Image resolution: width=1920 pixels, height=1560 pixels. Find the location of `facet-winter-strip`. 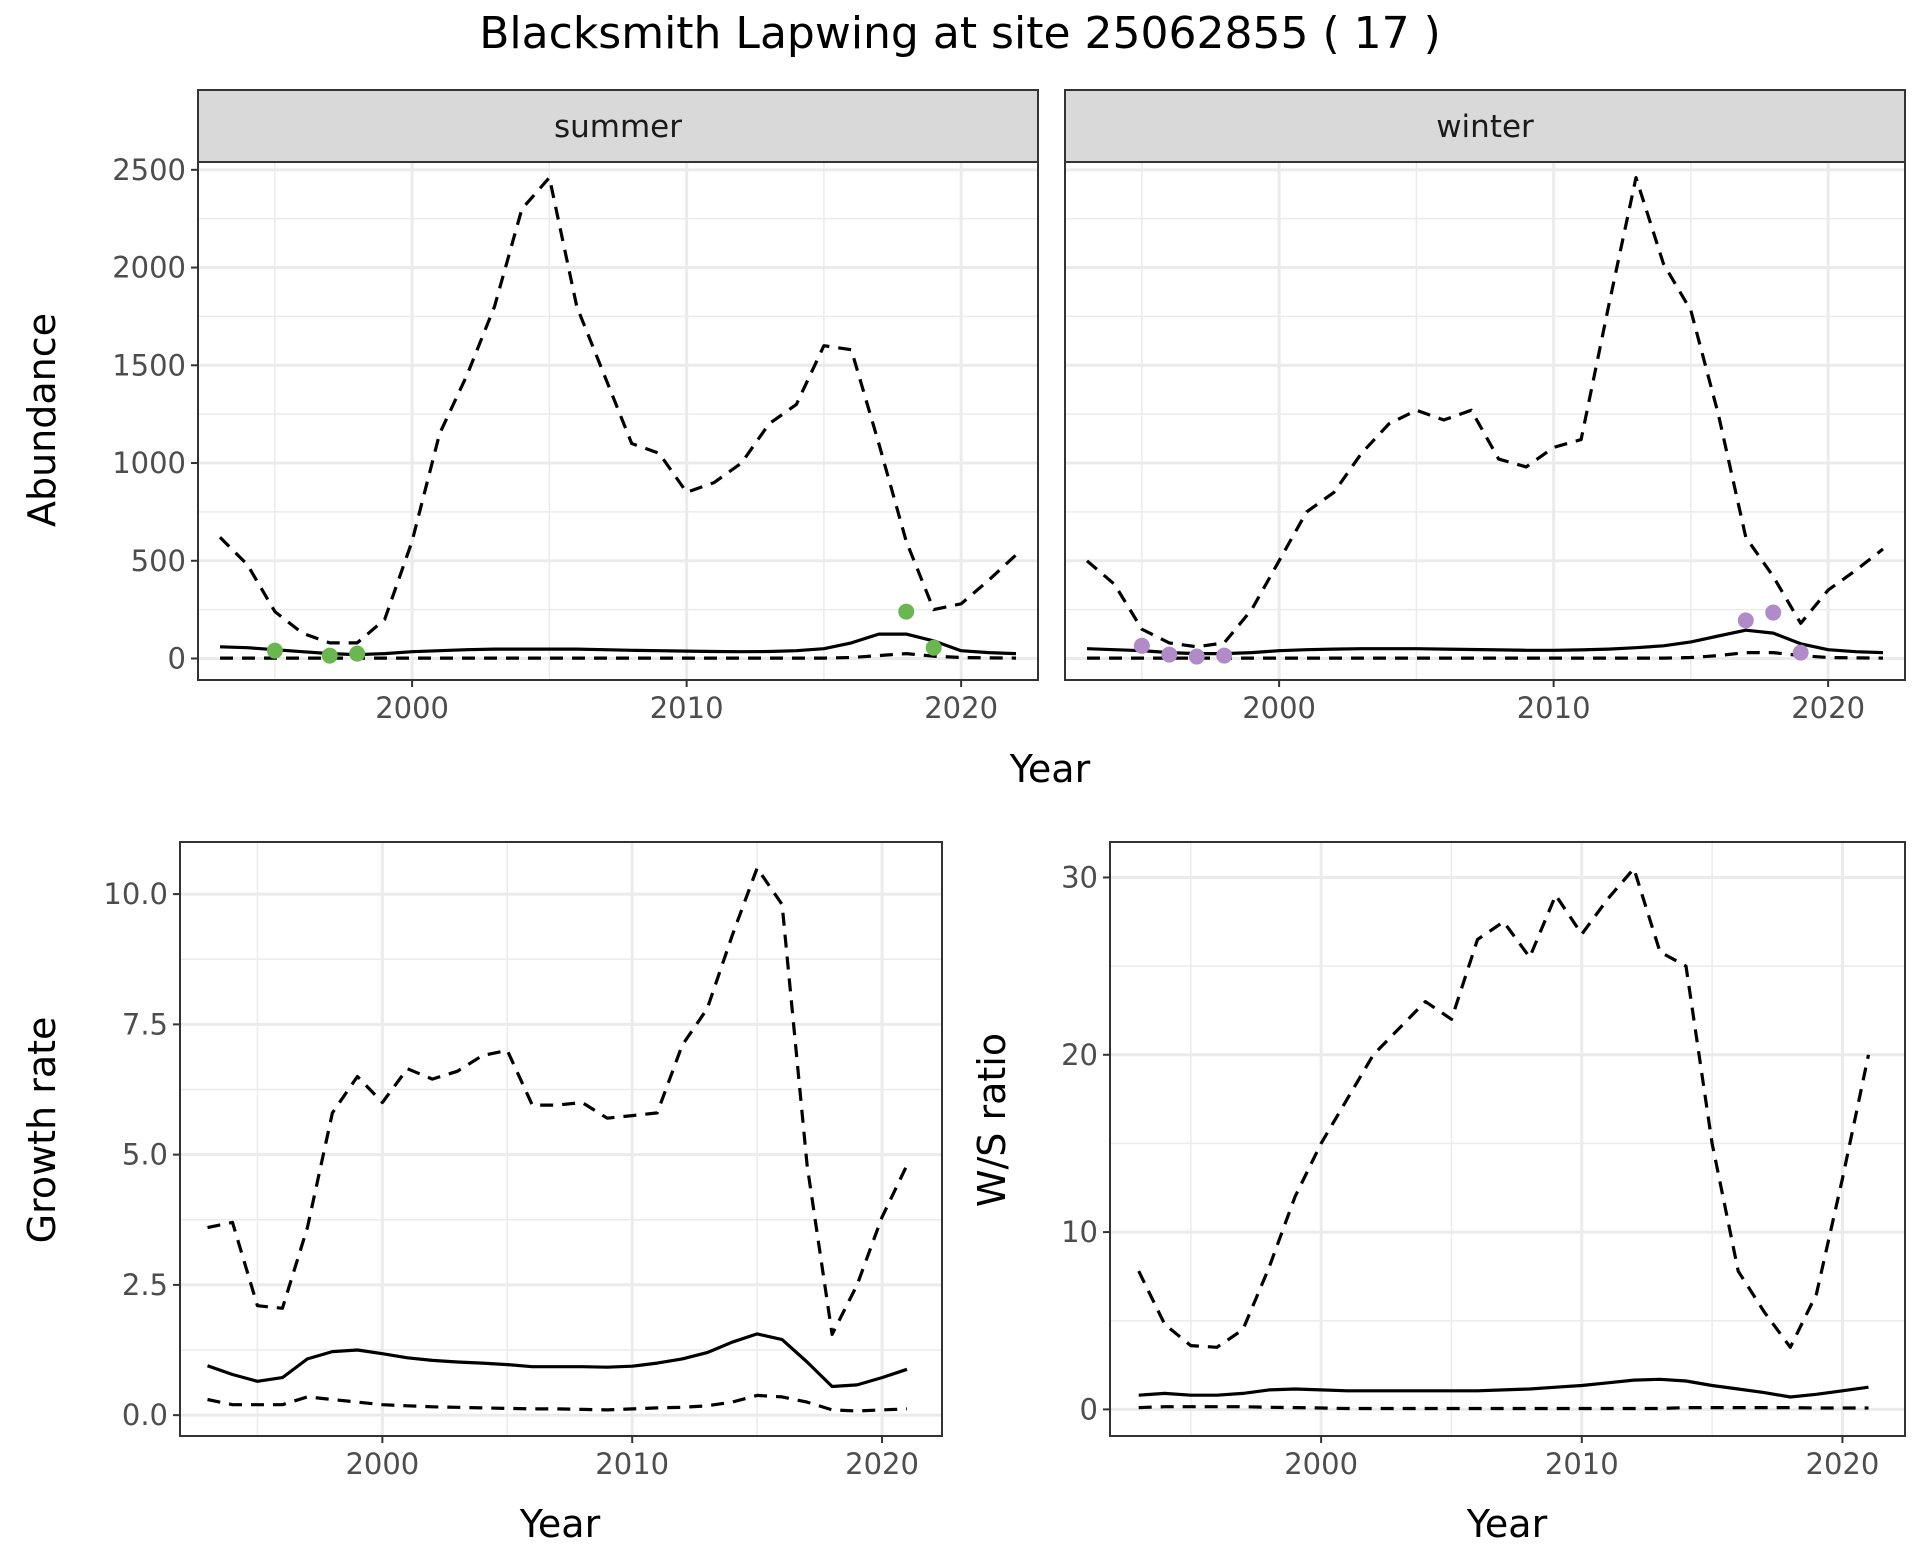

facet-winter-strip is located at coordinates (1485, 126).